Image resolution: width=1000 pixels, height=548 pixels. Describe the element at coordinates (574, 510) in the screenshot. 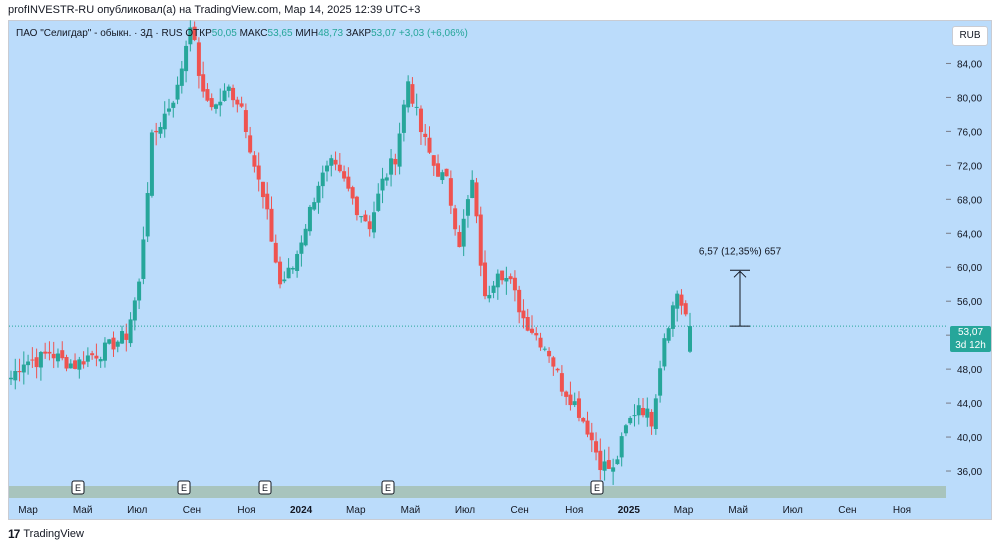

I see `x-tick-label: Ноя` at that location.